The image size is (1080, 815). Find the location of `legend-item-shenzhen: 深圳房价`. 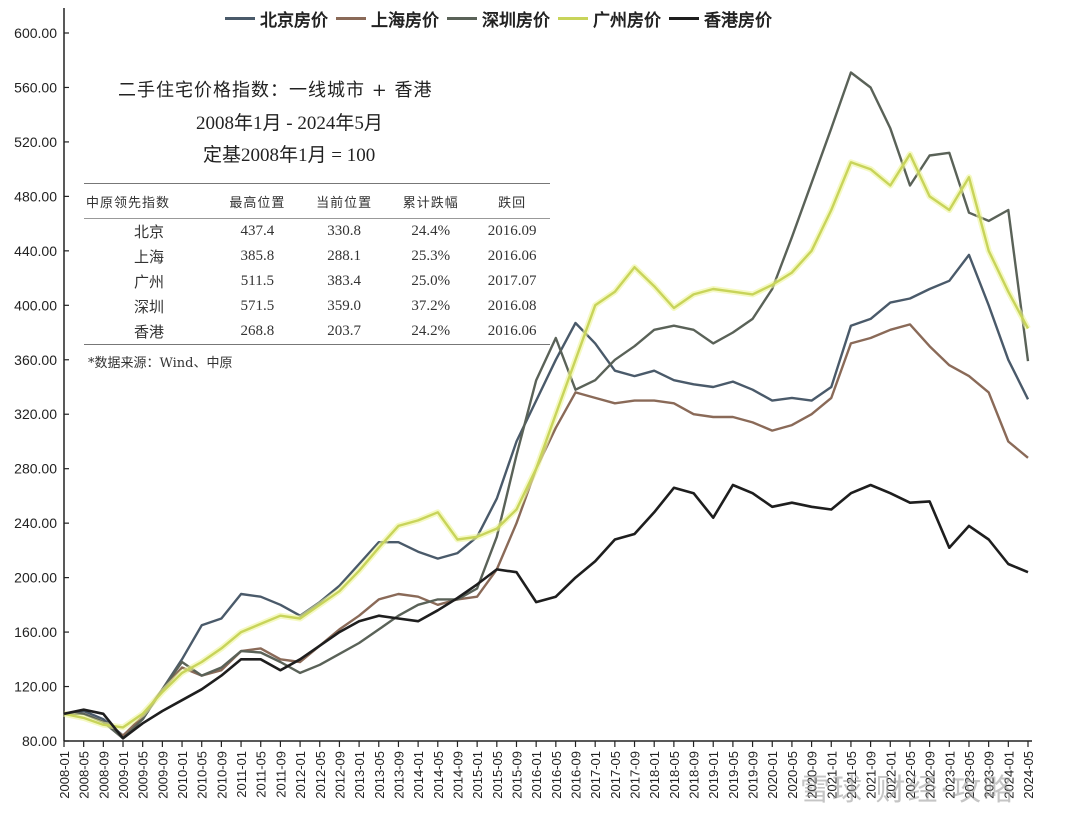

legend-item-shenzhen: 深圳房价 is located at coordinates (498, 18).